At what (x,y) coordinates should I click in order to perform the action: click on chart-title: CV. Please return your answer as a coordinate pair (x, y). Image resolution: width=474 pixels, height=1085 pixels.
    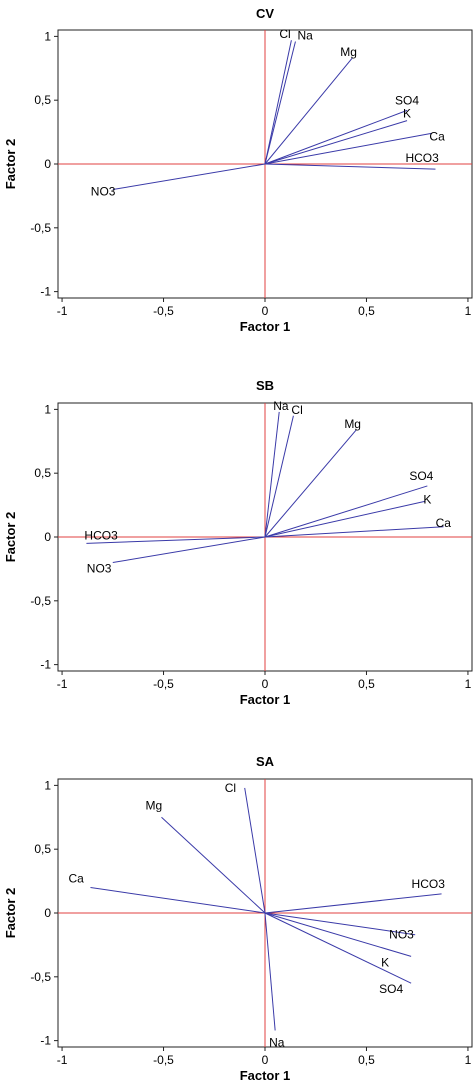
    Looking at the image, I should click on (265, 13).